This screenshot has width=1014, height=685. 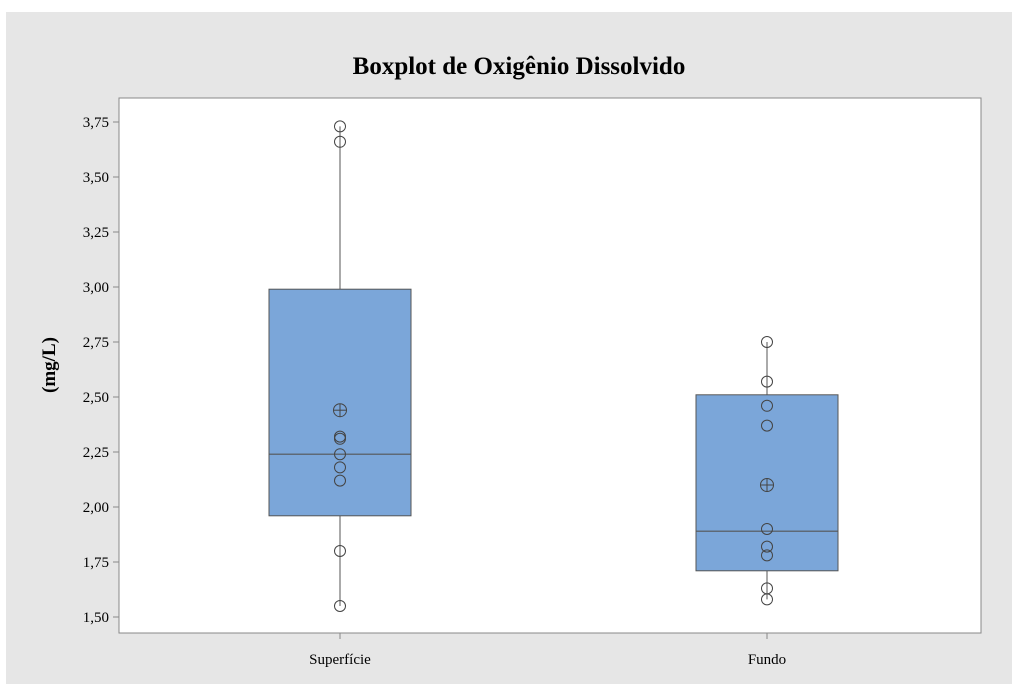 I want to click on y-tick-label: 2,75, so click(x=96, y=343).